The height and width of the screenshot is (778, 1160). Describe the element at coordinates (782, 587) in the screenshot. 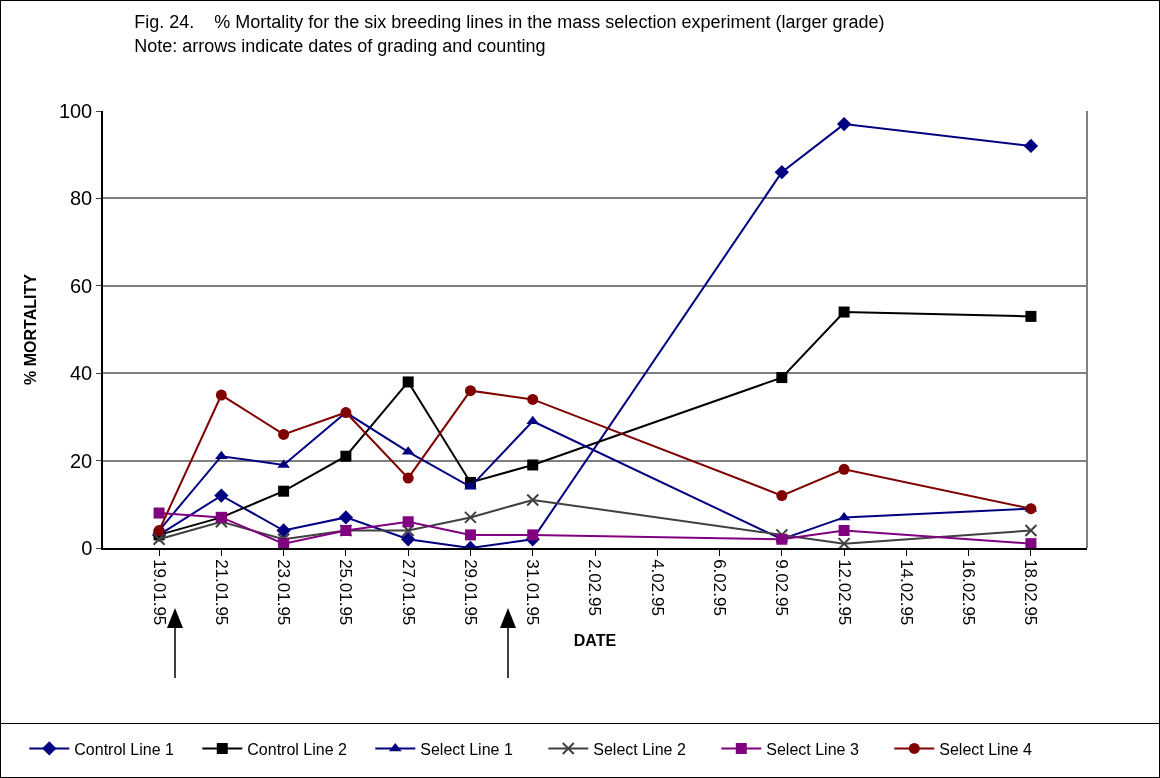

I see `x-tick-label: 9.02.95` at that location.